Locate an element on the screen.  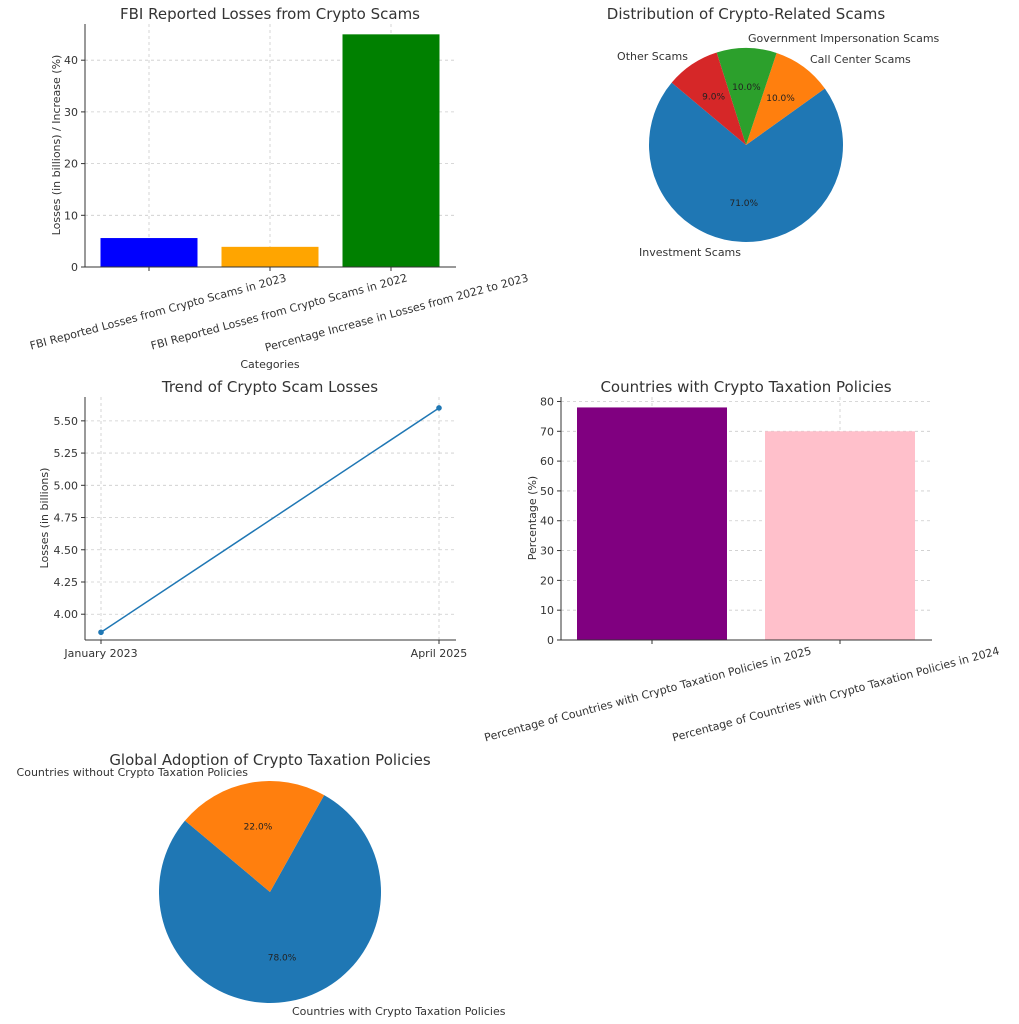
chart4-ytick-label-3: 30 is located at coordinates (547, 551).